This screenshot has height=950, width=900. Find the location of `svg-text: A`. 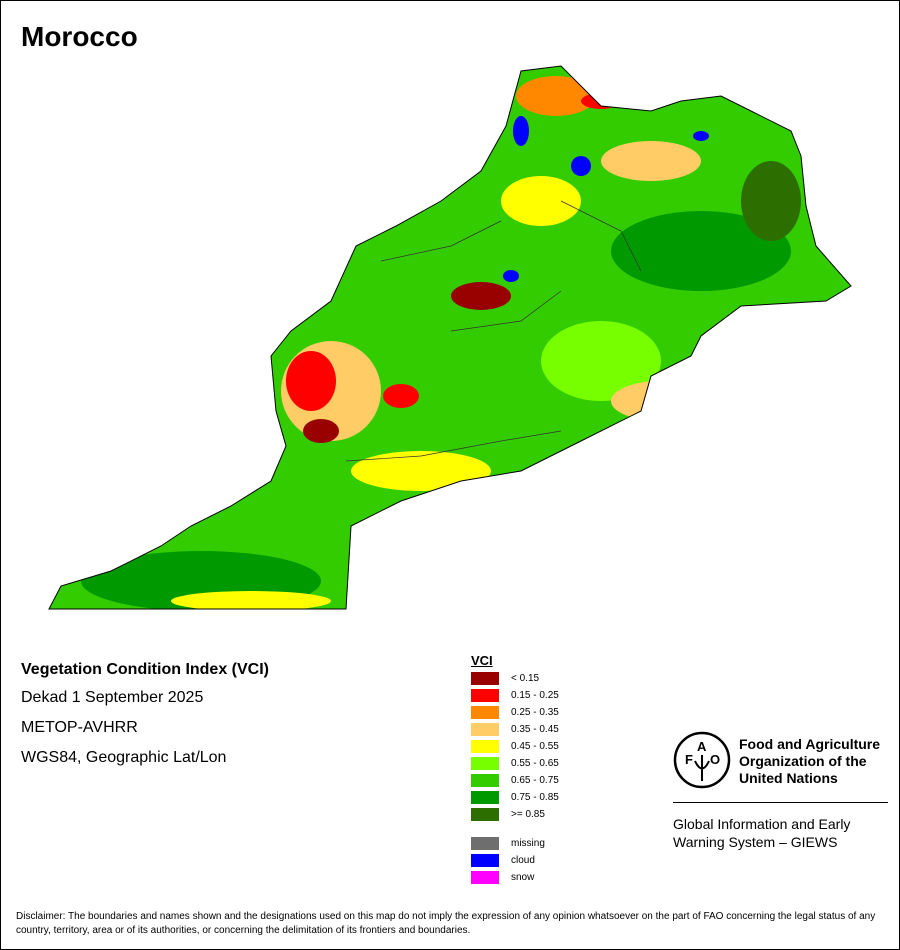

svg-text: A is located at coordinates (702, 746).